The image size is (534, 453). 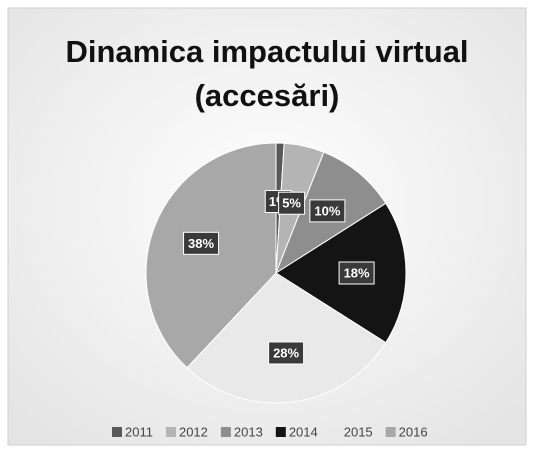 I want to click on legend-label: 2013, so click(x=248, y=431).